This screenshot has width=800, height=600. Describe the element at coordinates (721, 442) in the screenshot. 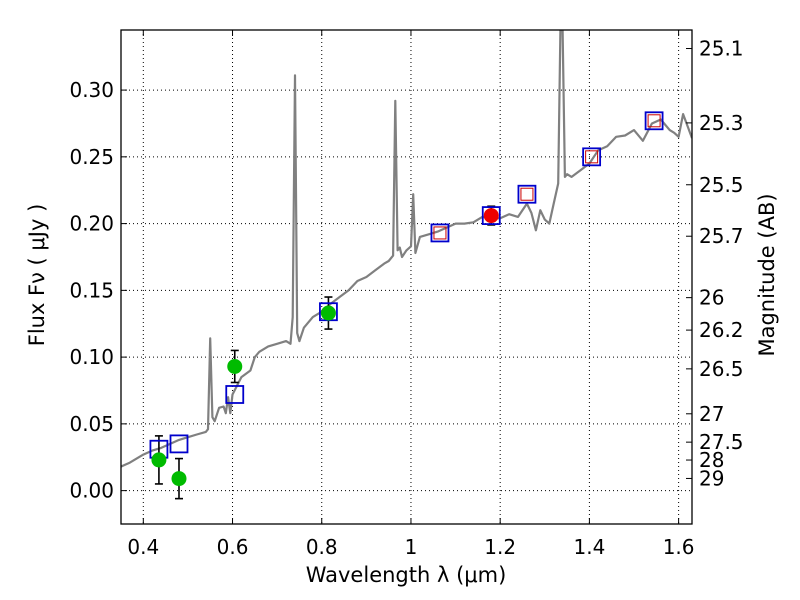

I see `magnitude-tick-label: 27.5` at that location.